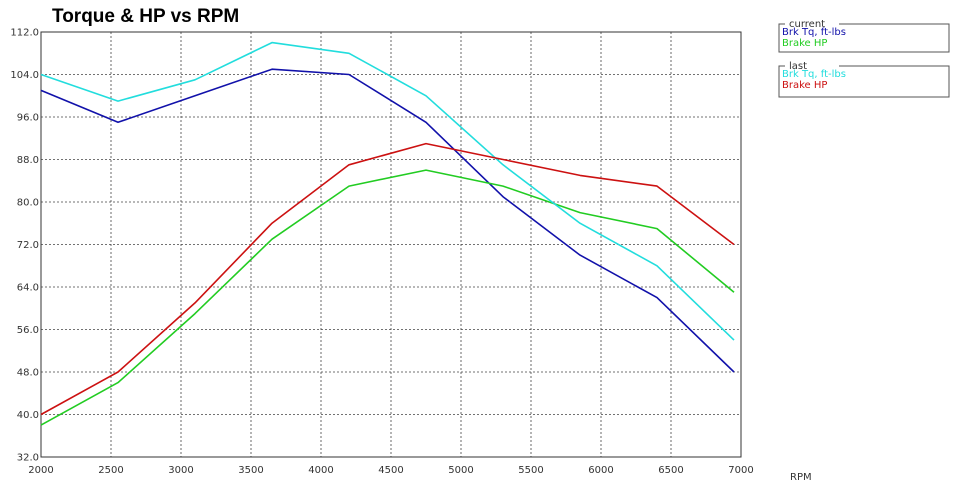 This screenshot has width=960, height=487. I want to click on y-tick-label: 72.0, so click(28, 245).